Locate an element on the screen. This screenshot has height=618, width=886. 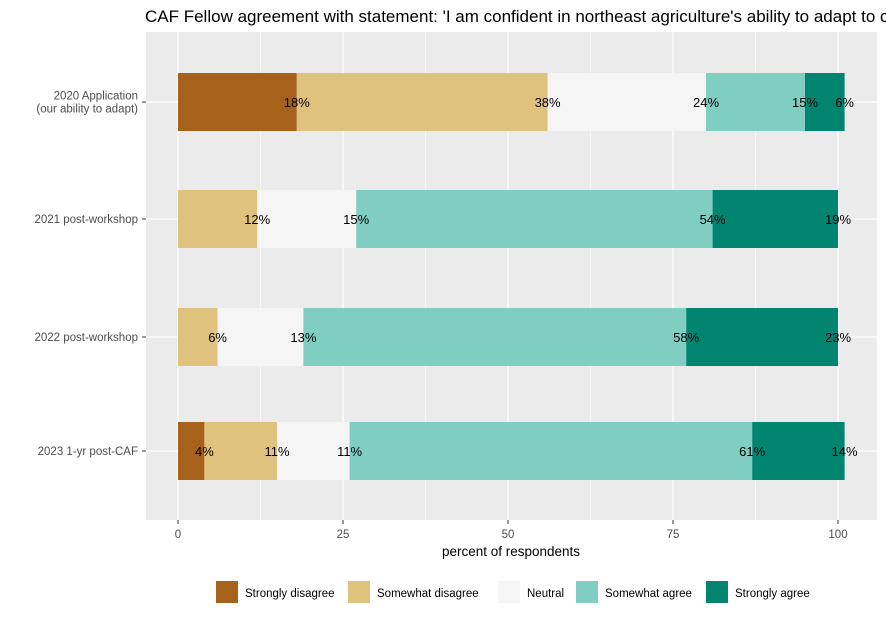
y-tick-label: 2021 post-workshop is located at coordinates (86, 220).